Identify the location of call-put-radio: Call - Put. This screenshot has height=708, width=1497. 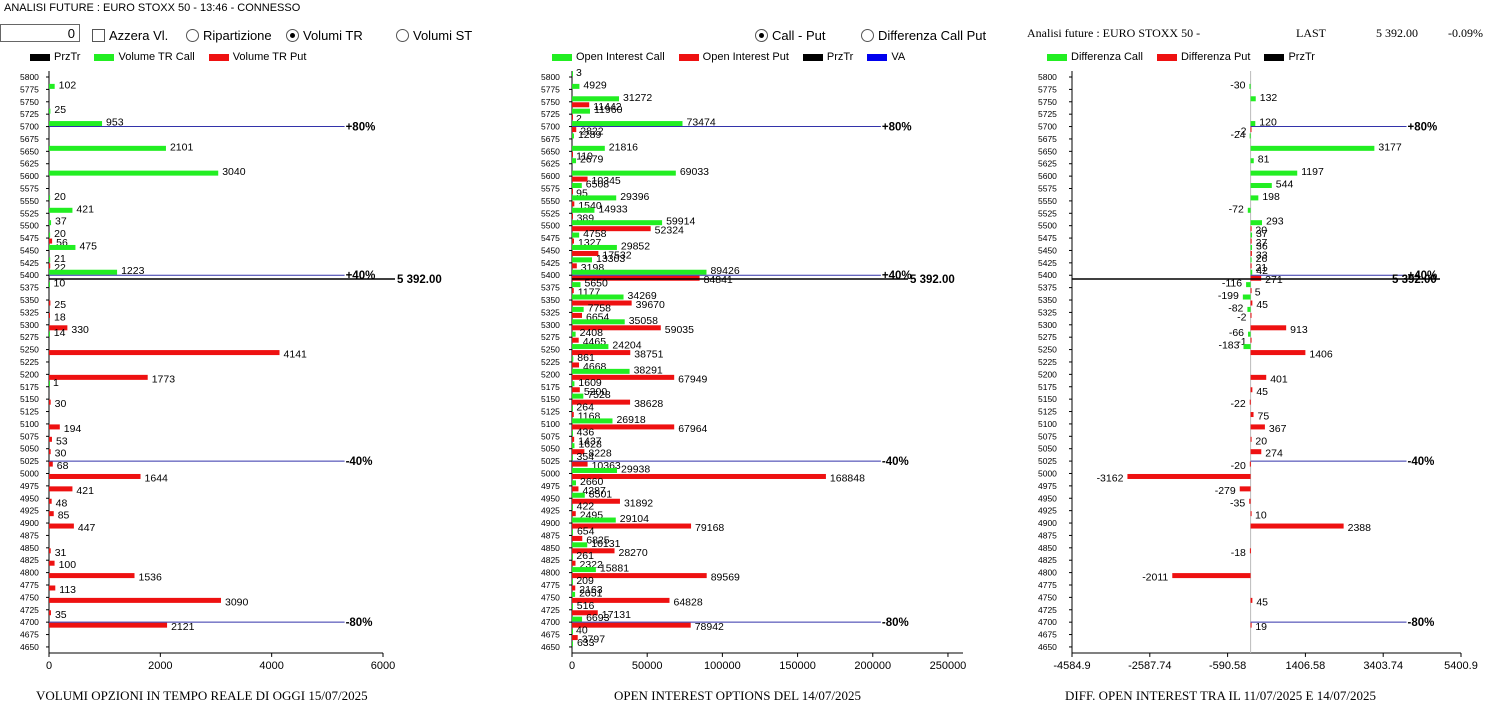
(790, 35).